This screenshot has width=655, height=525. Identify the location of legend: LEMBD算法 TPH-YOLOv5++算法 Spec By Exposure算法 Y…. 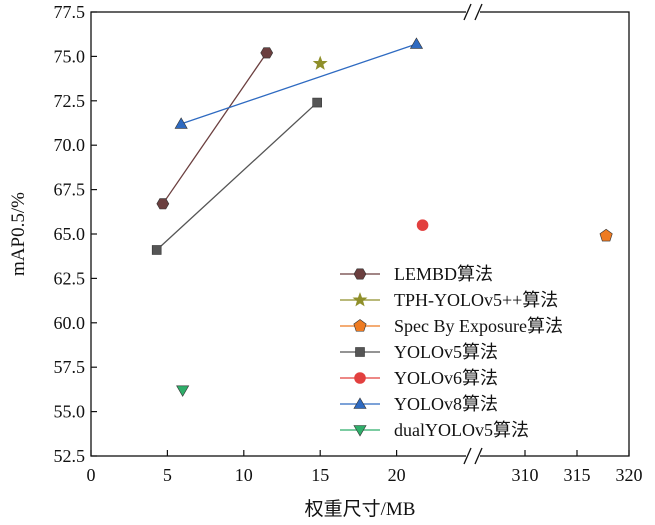
(451, 352).